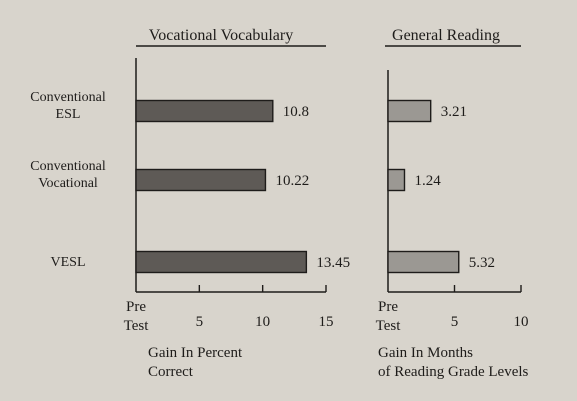  Describe the element at coordinates (68, 262) in the screenshot. I see `category-label: VESL` at that location.